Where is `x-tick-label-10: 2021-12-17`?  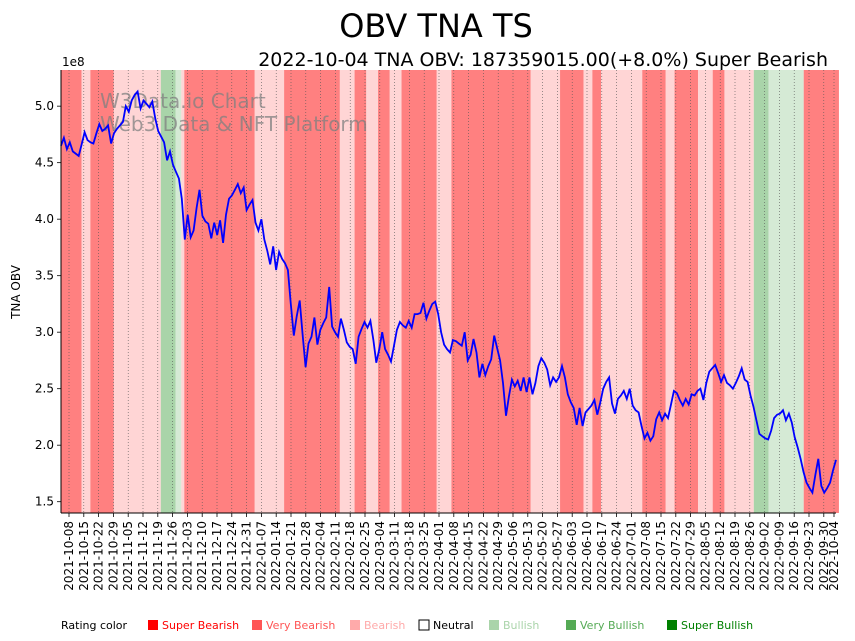 x-tick-label-10: 2021-12-17 is located at coordinates (217, 556).